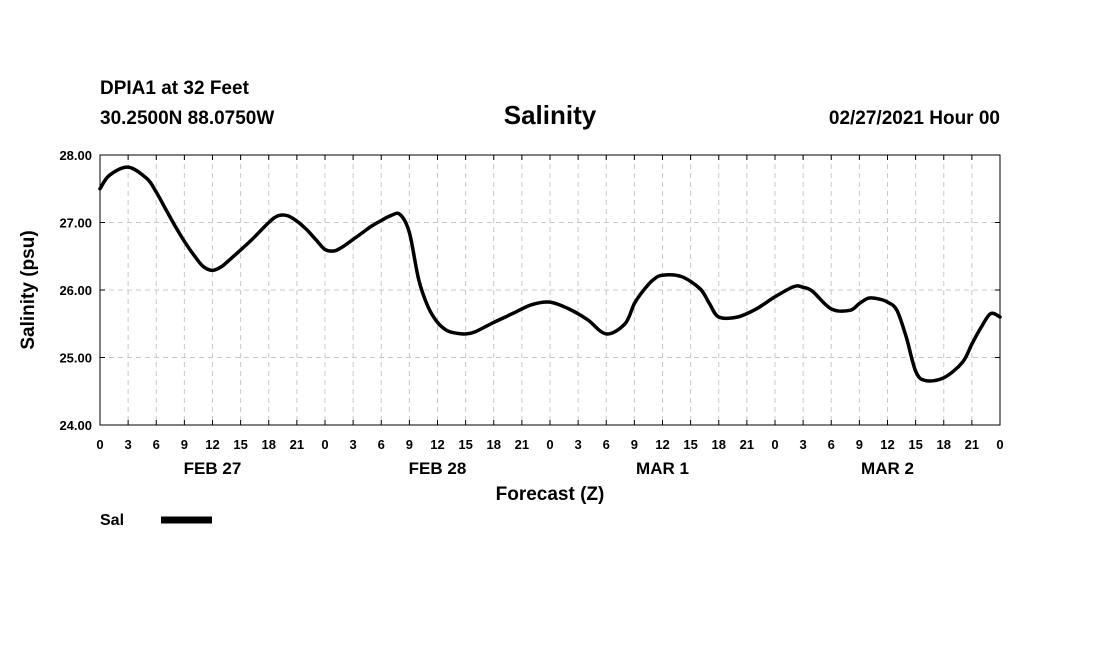 The width and height of the screenshot is (1100, 650). Describe the element at coordinates (75, 223) in the screenshot. I see `y-tick-label: 27.00` at that location.